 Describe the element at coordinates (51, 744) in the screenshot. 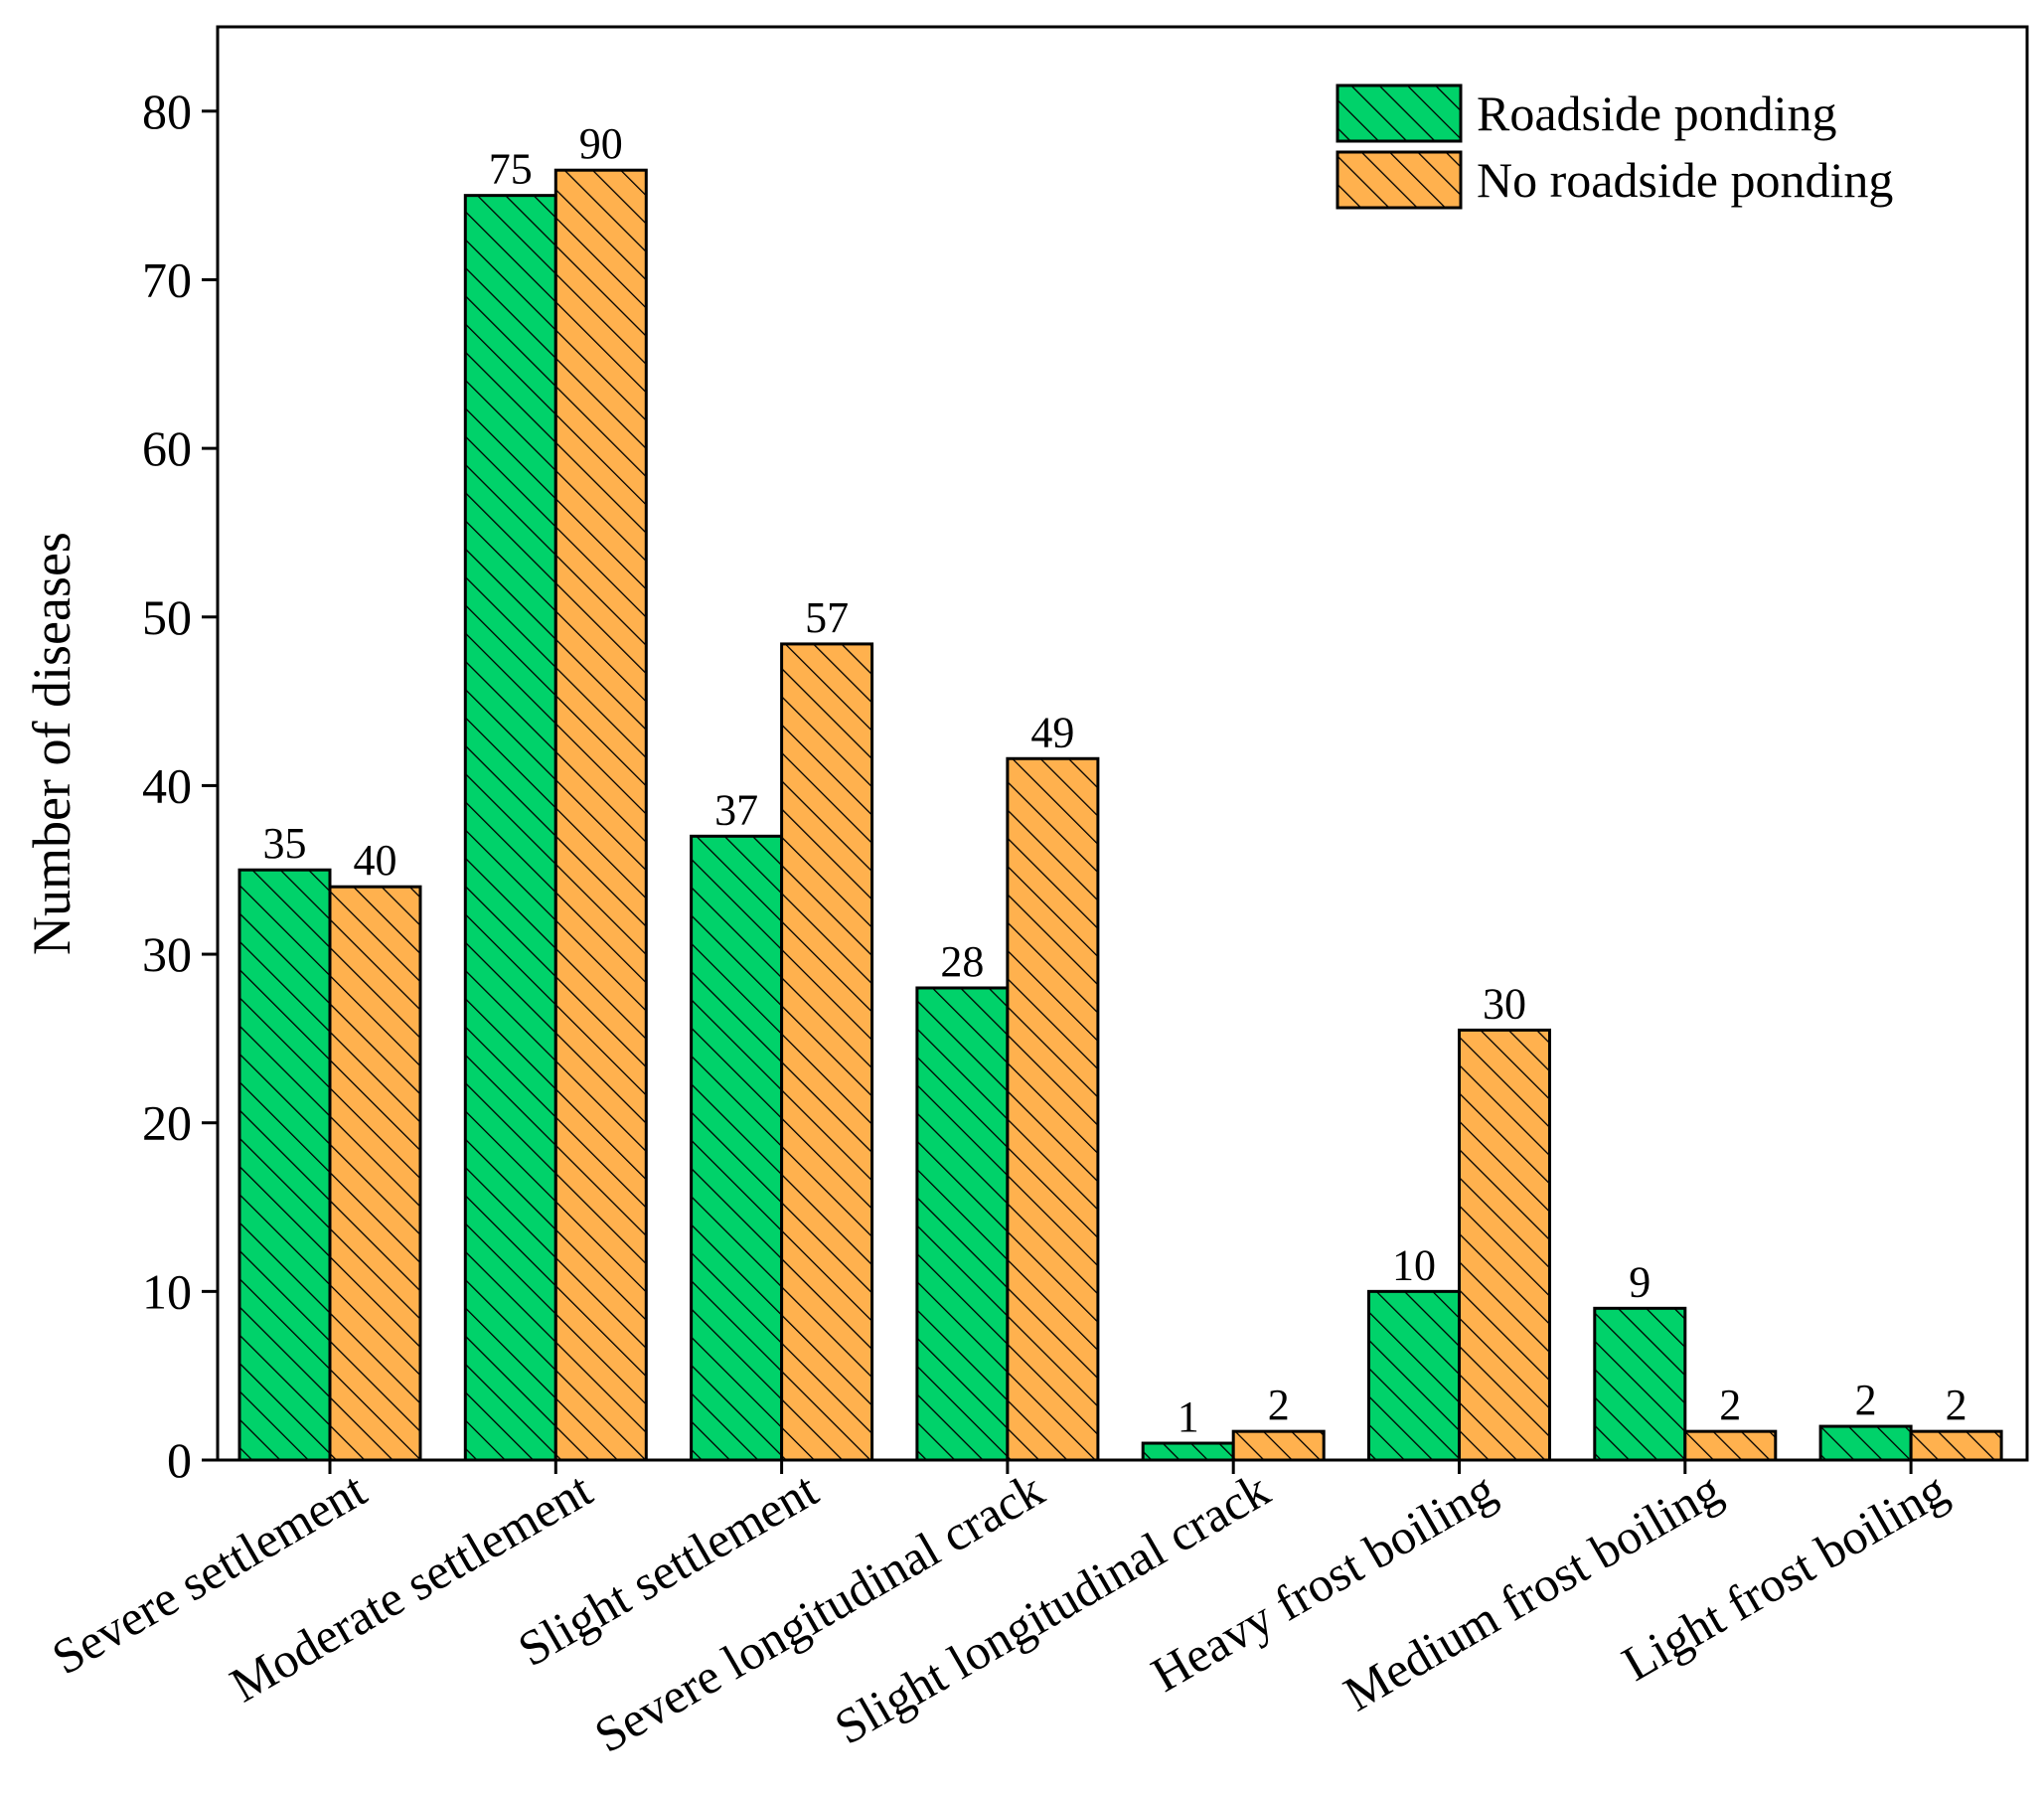

I see `y-axis-title: Number of diseases` at that location.